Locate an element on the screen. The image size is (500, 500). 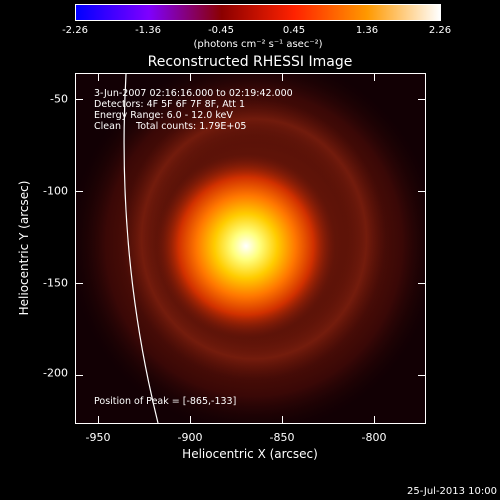
y-tick-label: -100 is located at coordinates (55, 191).